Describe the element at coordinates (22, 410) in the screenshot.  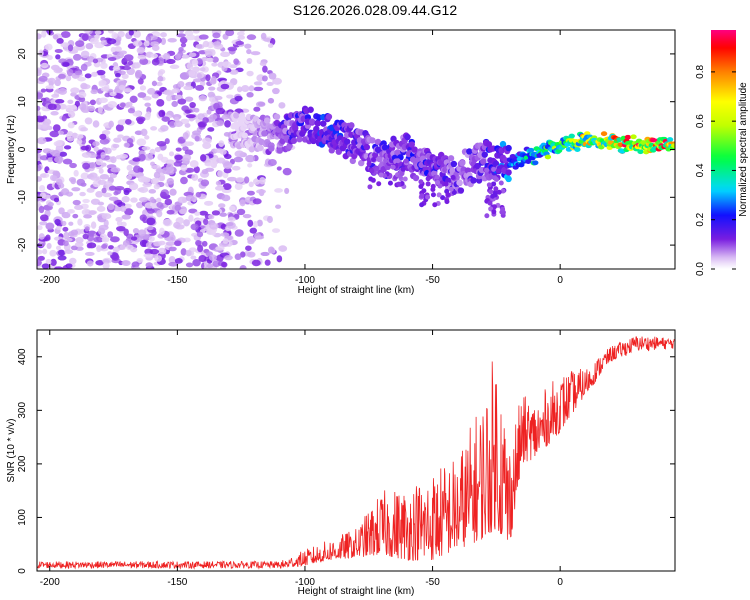
I see `y-tick-label: 300` at that location.